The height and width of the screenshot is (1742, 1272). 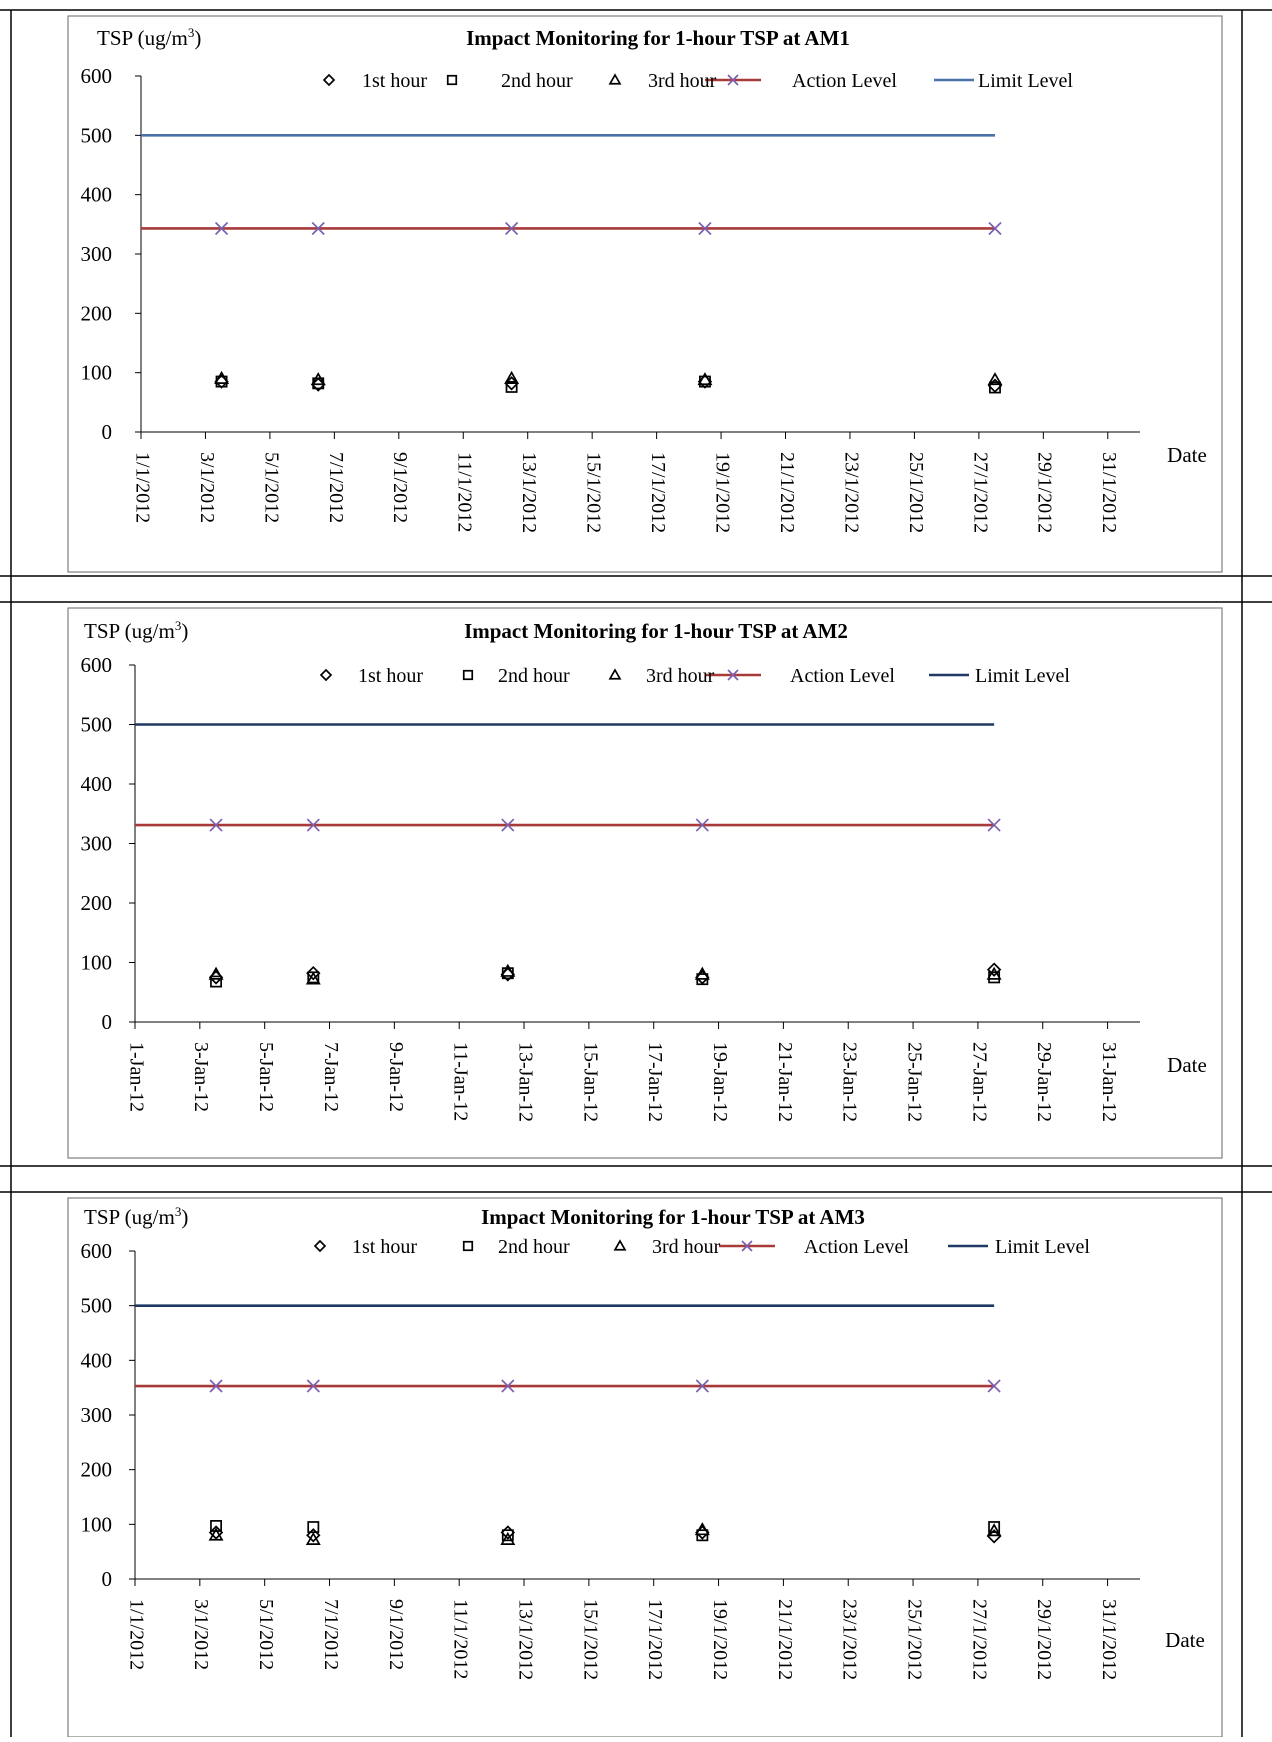 I want to click on legend-label: Action Level, so click(x=844, y=81).